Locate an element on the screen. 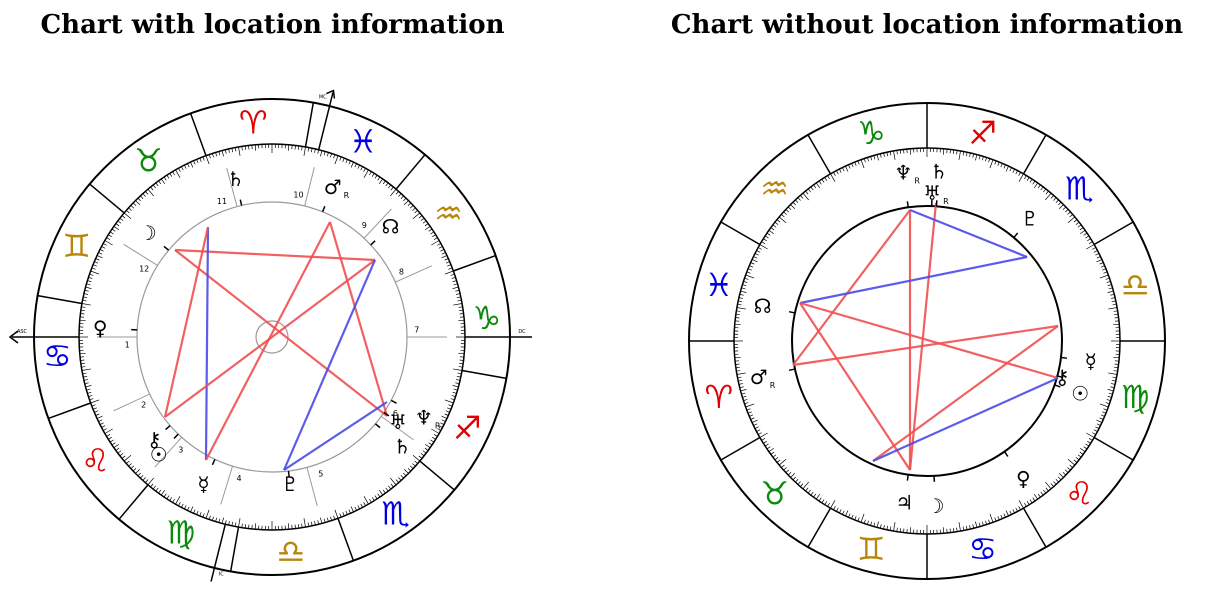 The image size is (1229, 597). sign-pisces-icon: ♓ is located at coordinates (363, 142).